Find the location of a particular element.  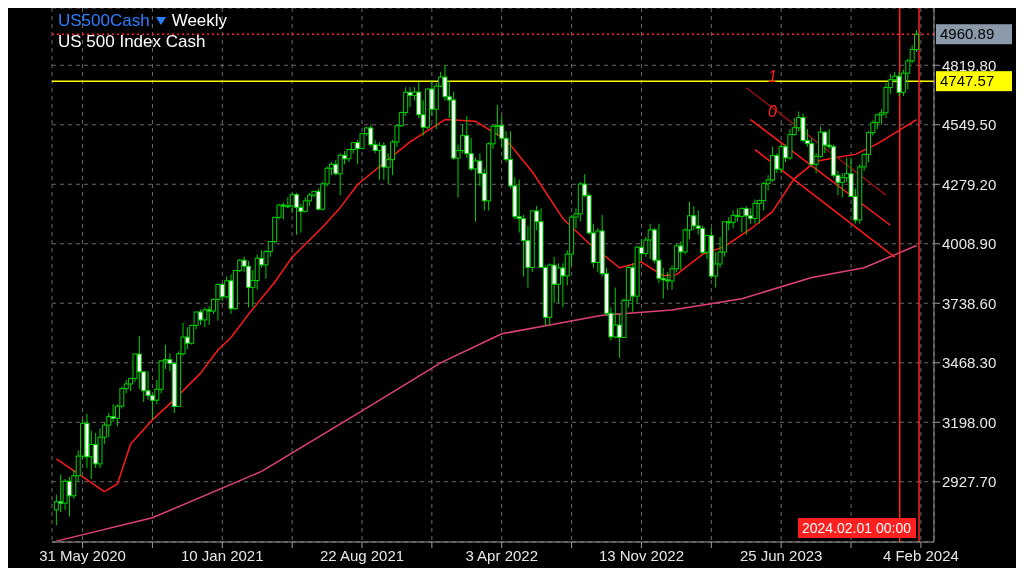

y-tick-label: 2927.70 is located at coordinates (969, 482).